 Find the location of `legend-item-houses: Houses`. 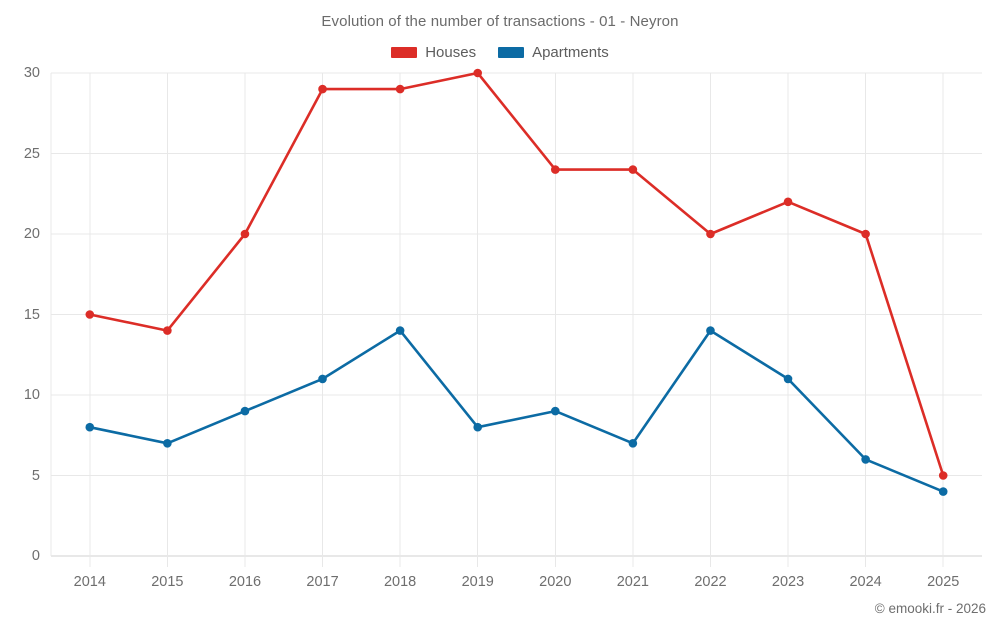

legend-item-houses: Houses is located at coordinates (433, 52).